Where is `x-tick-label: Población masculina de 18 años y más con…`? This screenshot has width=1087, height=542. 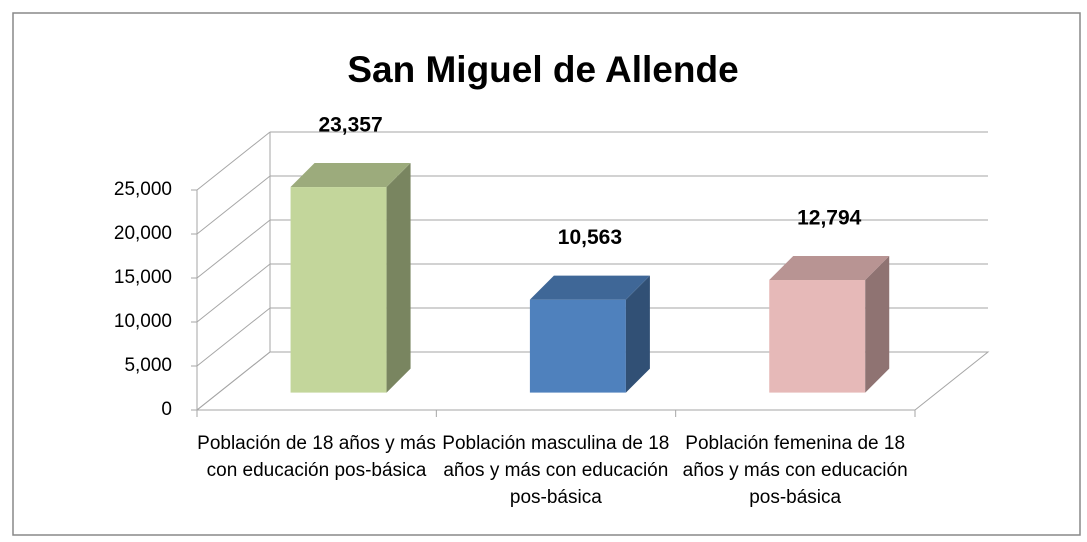 x-tick-label: Población masculina de 18 años y más con… is located at coordinates (556, 470).